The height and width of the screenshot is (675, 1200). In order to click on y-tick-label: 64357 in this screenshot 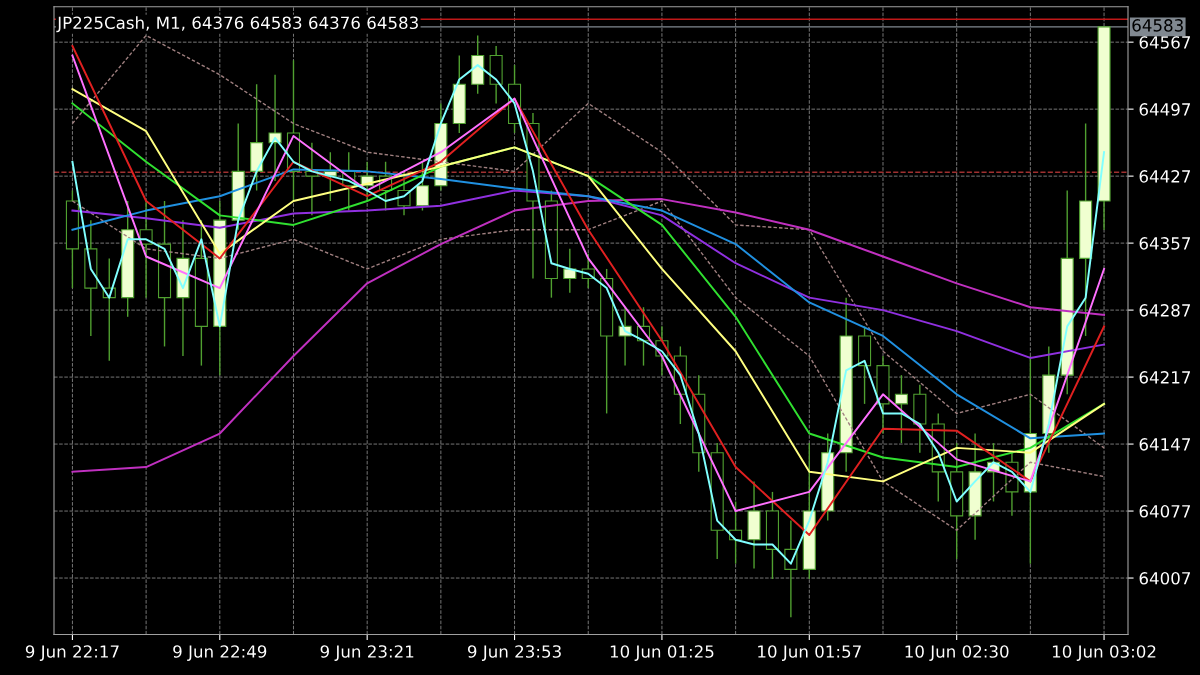, I will do `click(1165, 243)`.